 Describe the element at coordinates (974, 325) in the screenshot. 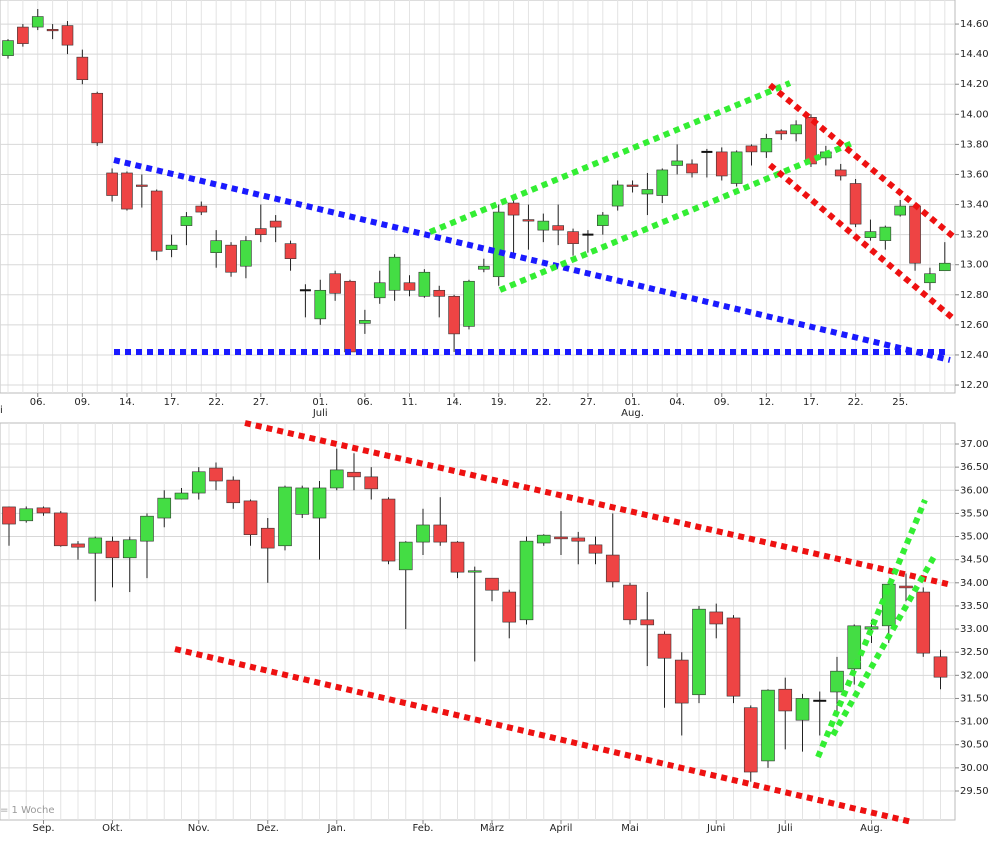

I see `y-tick-label: 12.600` at that location.